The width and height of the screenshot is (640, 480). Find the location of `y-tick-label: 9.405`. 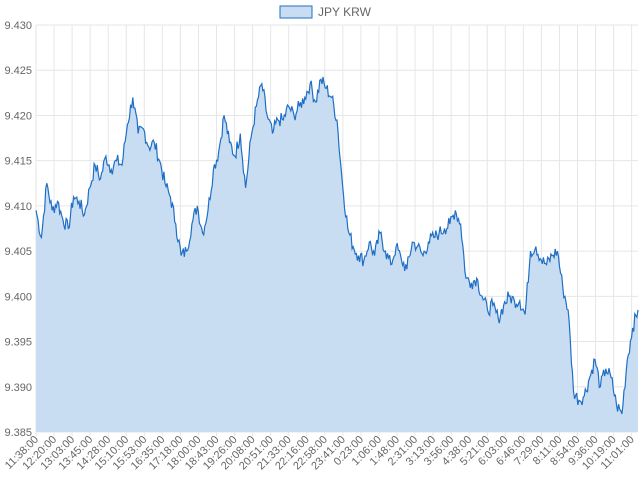

y-tick-label: 9.405 is located at coordinates (18, 252).